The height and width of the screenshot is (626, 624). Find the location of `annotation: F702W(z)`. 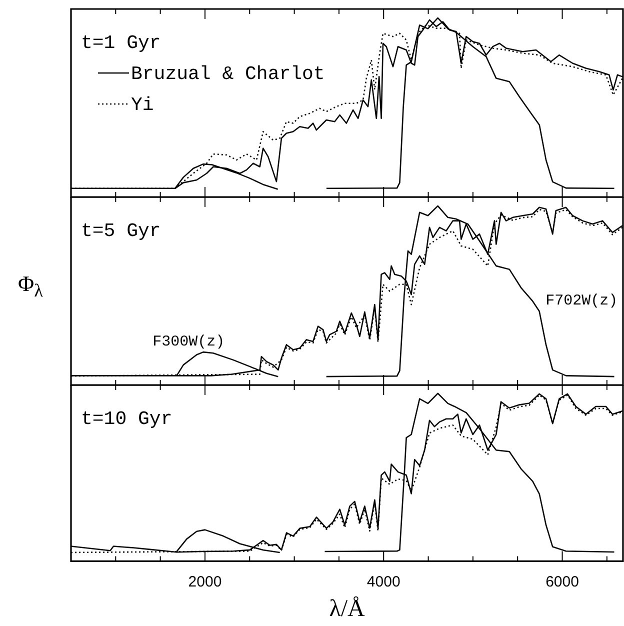

annotation: F702W(z) is located at coordinates (582, 301).